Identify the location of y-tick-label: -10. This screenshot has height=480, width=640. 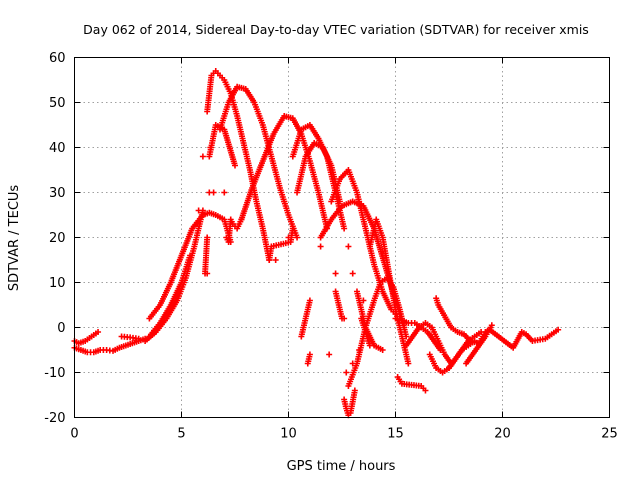
(54, 373).